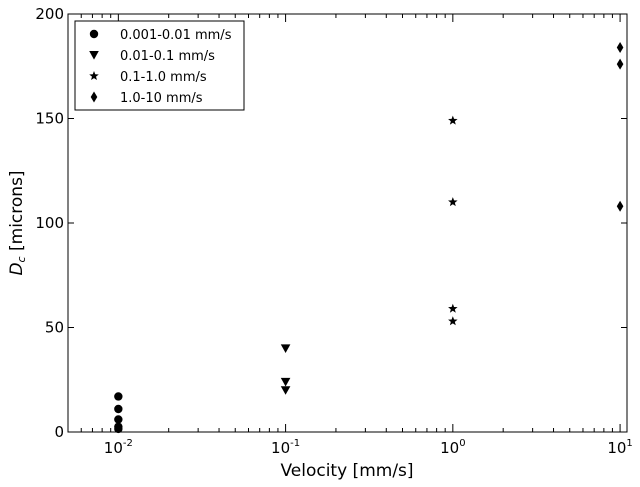  Describe the element at coordinates (59, 432) in the screenshot. I see `y-tick-label: 0` at that location.